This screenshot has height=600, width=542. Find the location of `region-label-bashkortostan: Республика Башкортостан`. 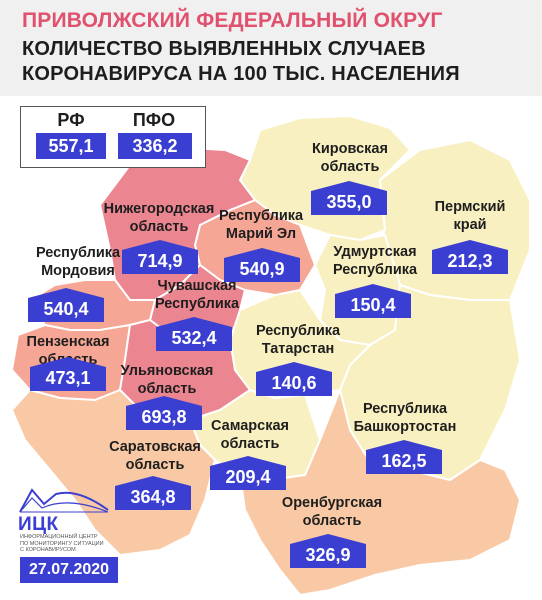

region-label-bashkortostan: Республика Башкортостан is located at coordinates (405, 418).